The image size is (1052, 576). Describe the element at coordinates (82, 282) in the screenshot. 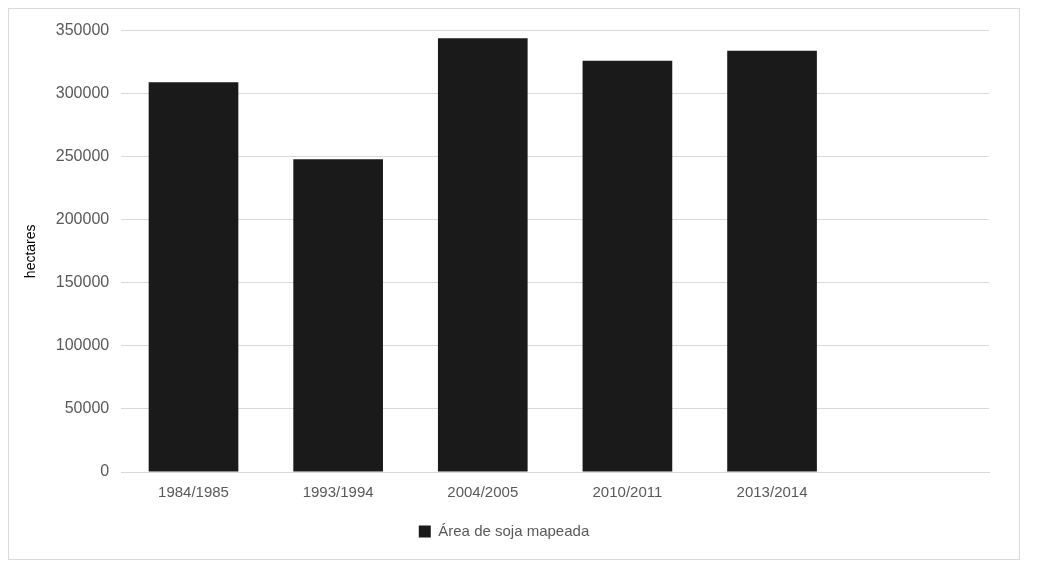

I see `y-tick-label: 150000` at that location.